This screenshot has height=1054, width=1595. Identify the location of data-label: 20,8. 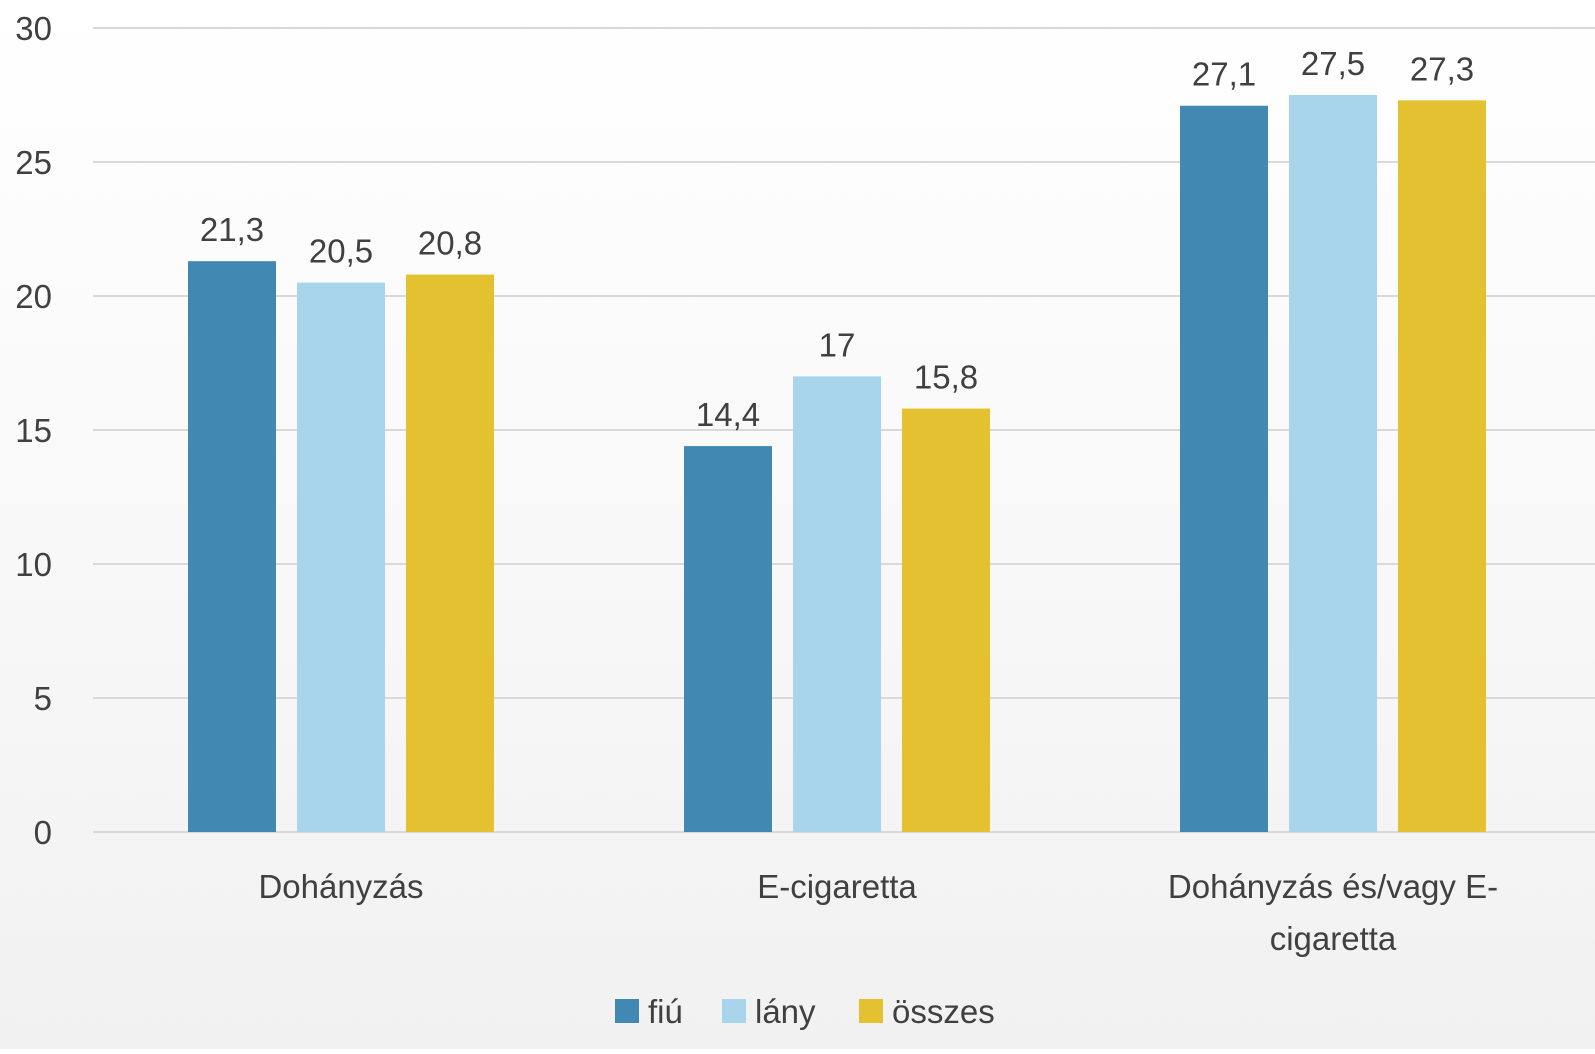
(450, 243).